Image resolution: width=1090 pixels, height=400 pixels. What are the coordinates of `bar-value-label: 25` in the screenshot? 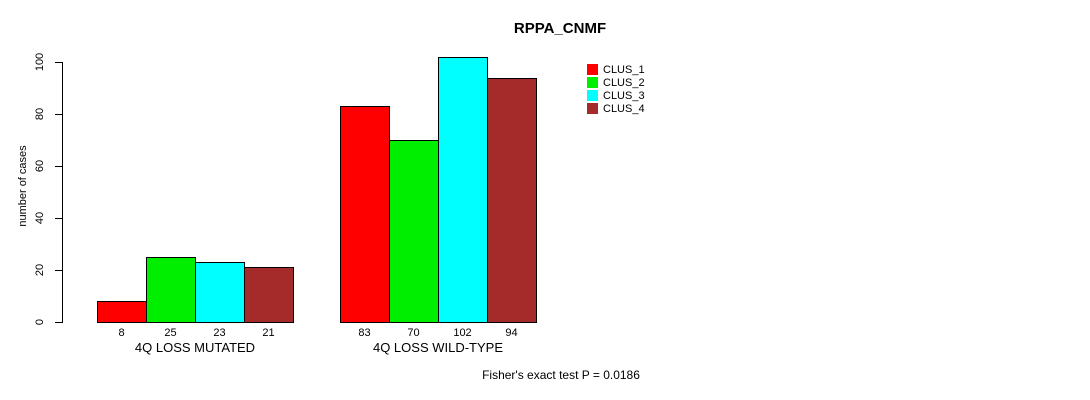 It's located at (170, 333).